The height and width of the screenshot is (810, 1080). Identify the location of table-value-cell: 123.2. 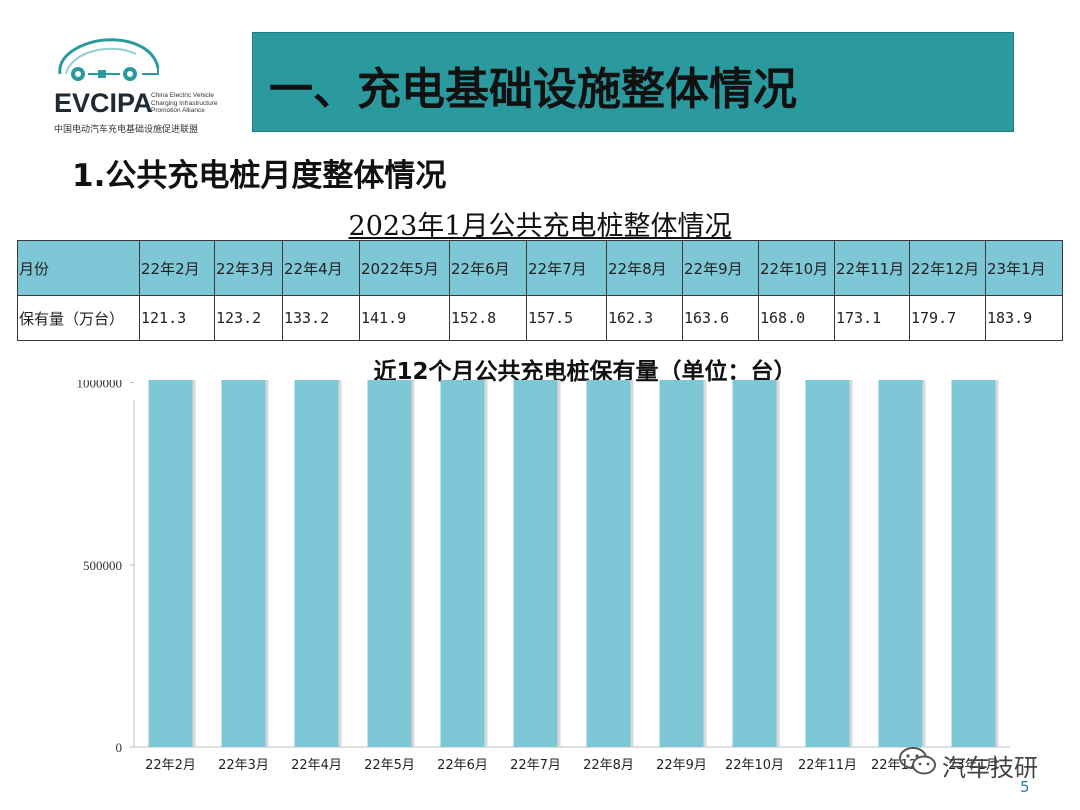
(248, 318).